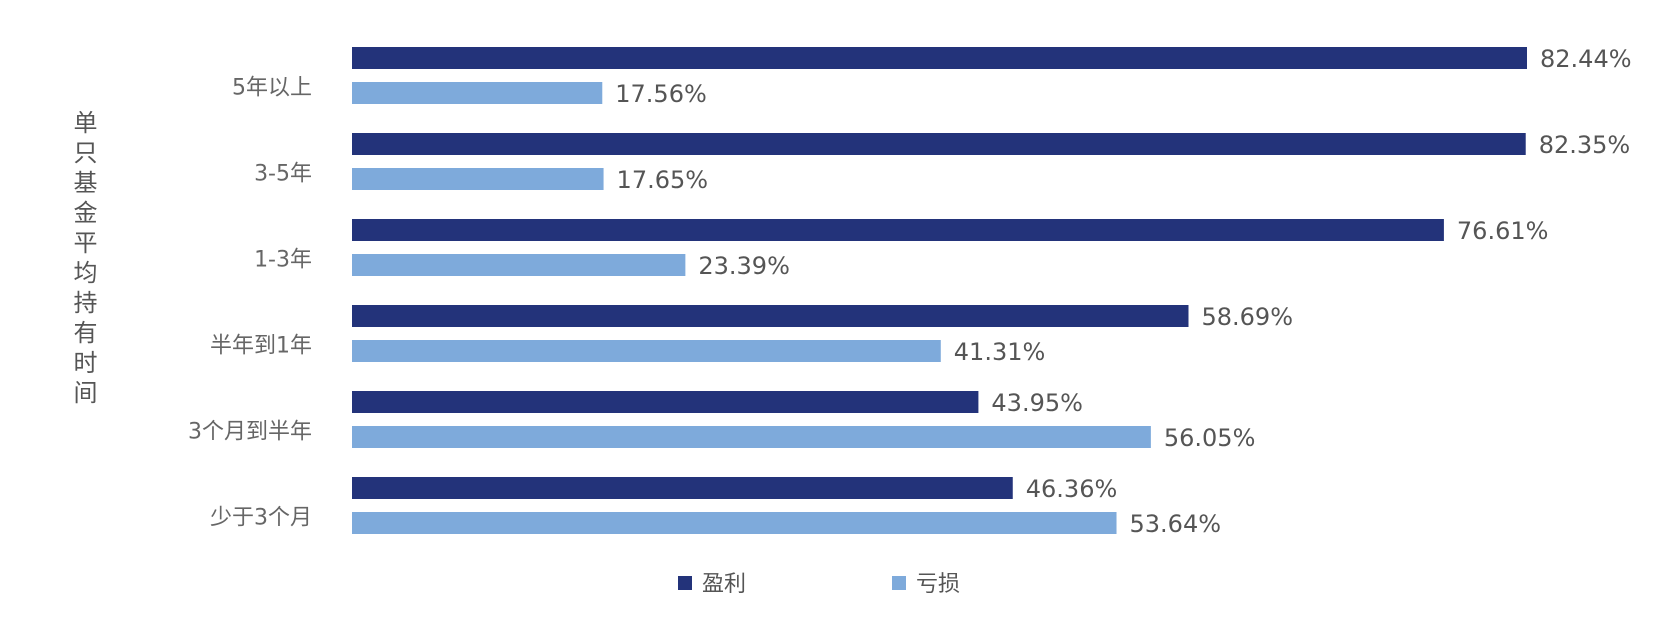  Describe the element at coordinates (663, 180) in the screenshot. I see `data-label: 17.65%` at that location.